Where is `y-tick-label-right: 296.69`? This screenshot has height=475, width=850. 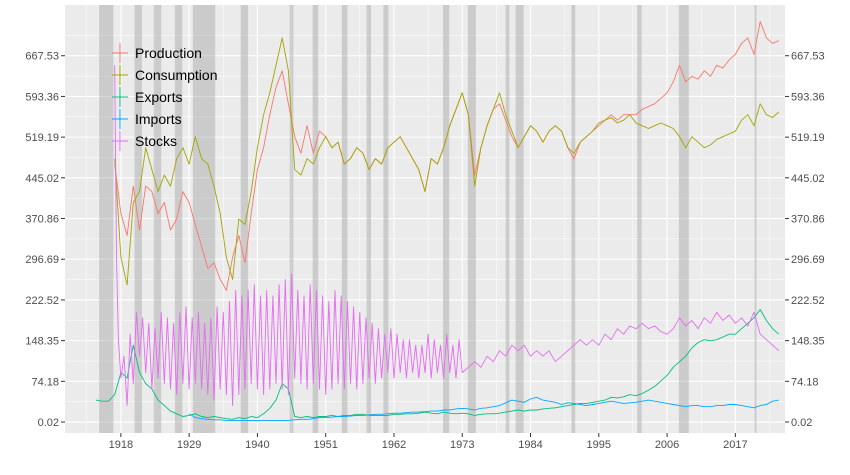 y-tick-label-right: 296.69 is located at coordinates (808, 260).